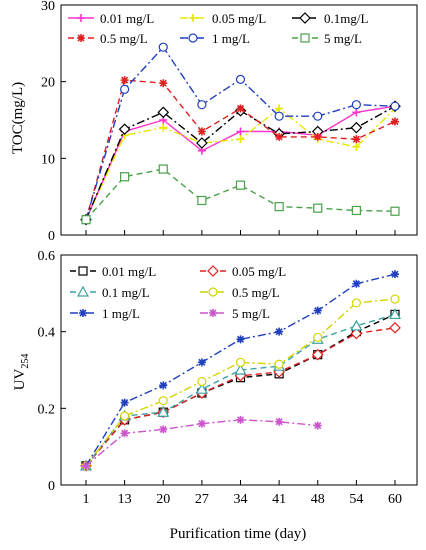 The width and height of the screenshot is (426, 550). Describe the element at coordinates (18, 118) in the screenshot. I see `toc-y-axis-title: TOC(mg/L)` at that location.